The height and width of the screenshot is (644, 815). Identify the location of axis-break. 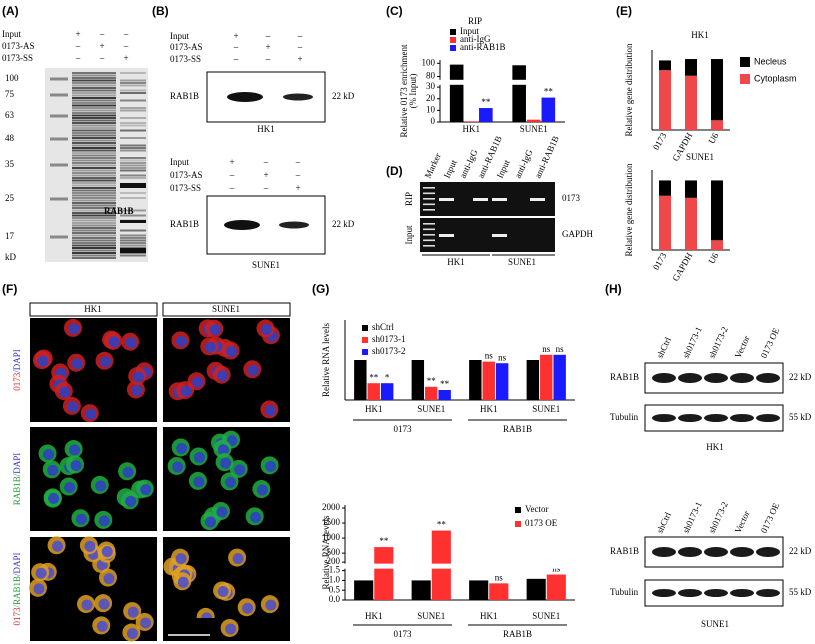
(501, 82).